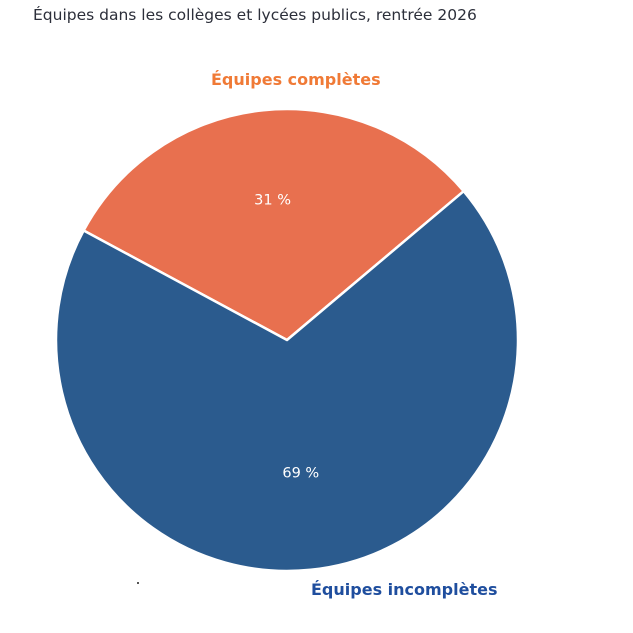 This screenshot has height=633, width=633. I want to click on slice-label-complete: Équipes complètes, so click(296, 79).